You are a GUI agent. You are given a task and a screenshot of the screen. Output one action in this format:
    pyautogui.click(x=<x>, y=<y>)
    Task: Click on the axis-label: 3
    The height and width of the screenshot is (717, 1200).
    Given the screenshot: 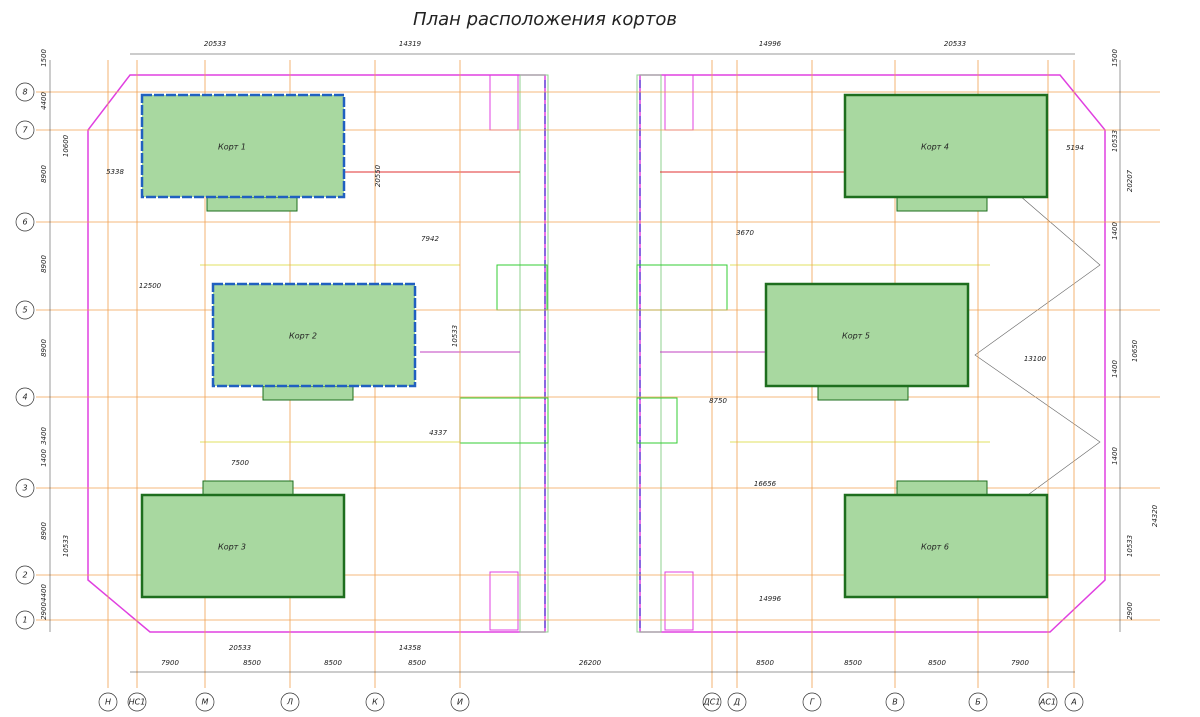 What is the action you would take?
    pyautogui.click(x=24, y=488)
    